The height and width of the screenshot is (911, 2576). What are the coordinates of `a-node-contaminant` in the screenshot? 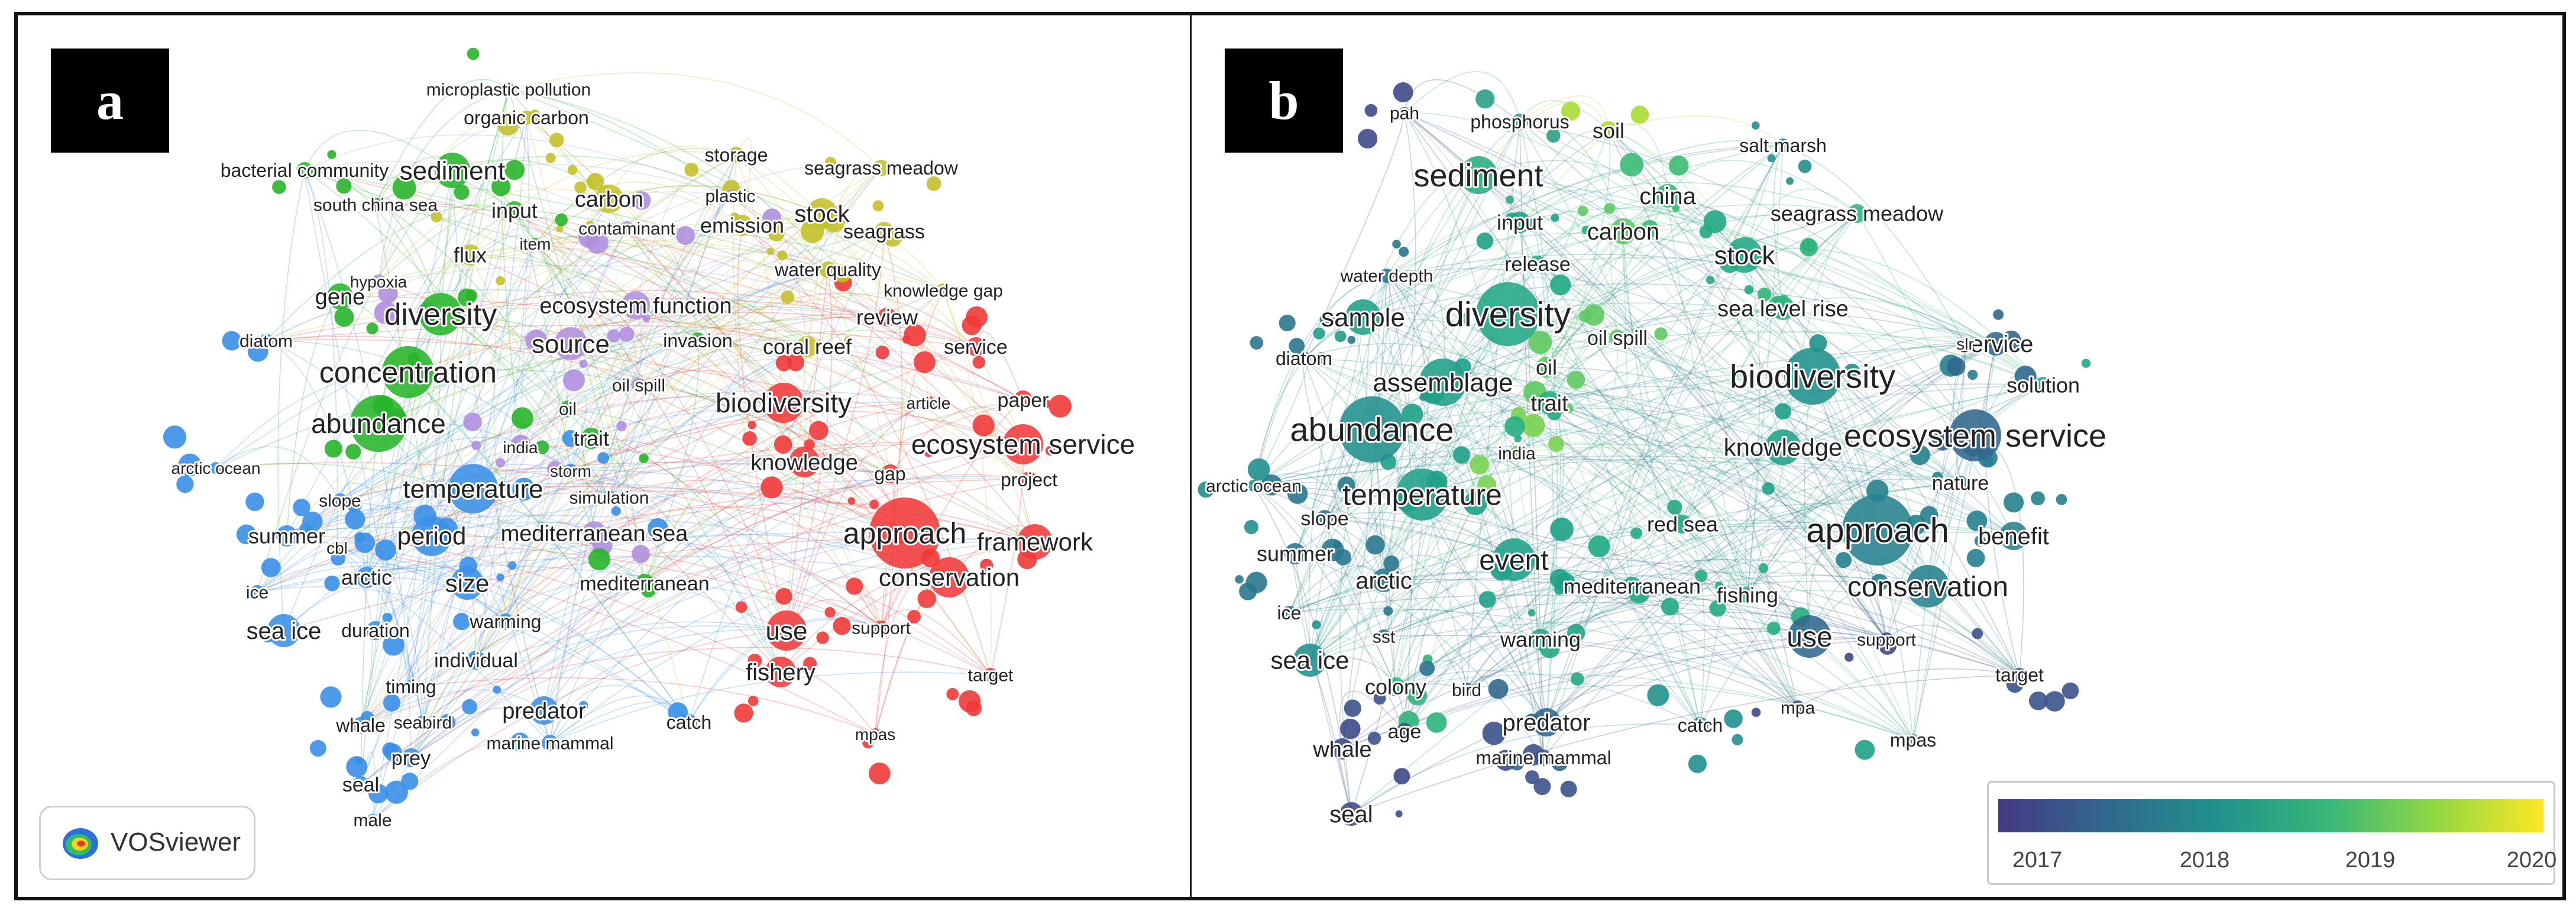 It's located at (627, 228).